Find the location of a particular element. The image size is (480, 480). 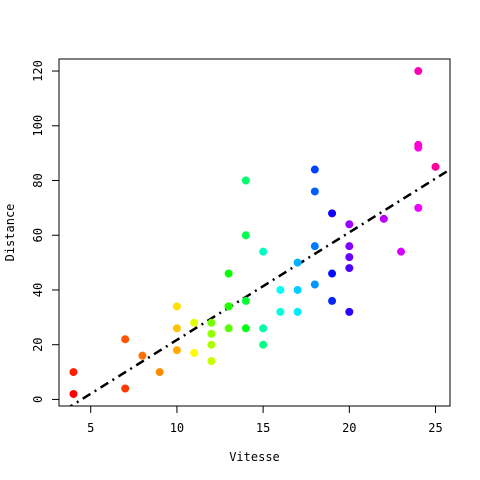

x-tick-label: 15 is located at coordinates (263, 428).